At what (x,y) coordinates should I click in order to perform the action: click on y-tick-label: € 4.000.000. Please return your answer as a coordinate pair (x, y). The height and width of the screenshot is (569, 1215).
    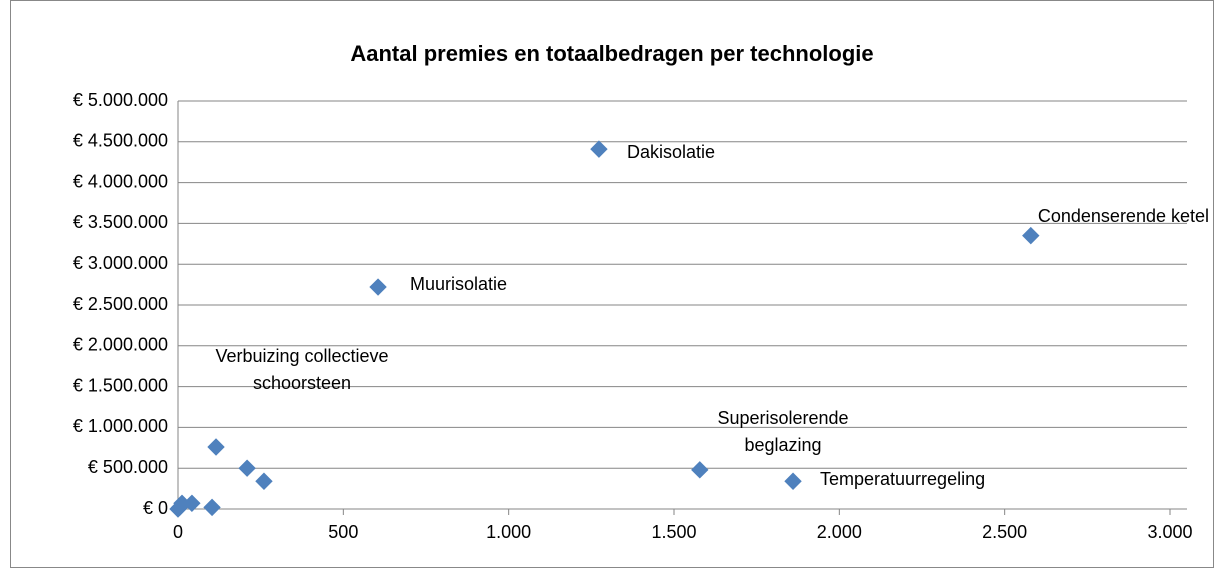
    Looking at the image, I should click on (120, 181).